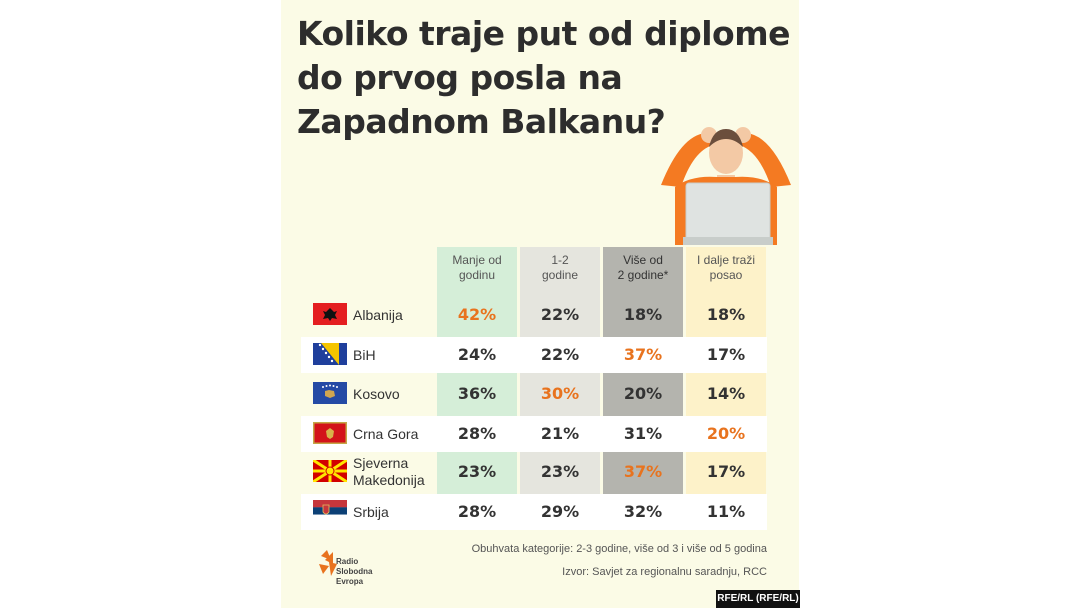  What do you see at coordinates (477, 260) in the screenshot?
I see `header-line: Manje od` at bounding box center [477, 260].